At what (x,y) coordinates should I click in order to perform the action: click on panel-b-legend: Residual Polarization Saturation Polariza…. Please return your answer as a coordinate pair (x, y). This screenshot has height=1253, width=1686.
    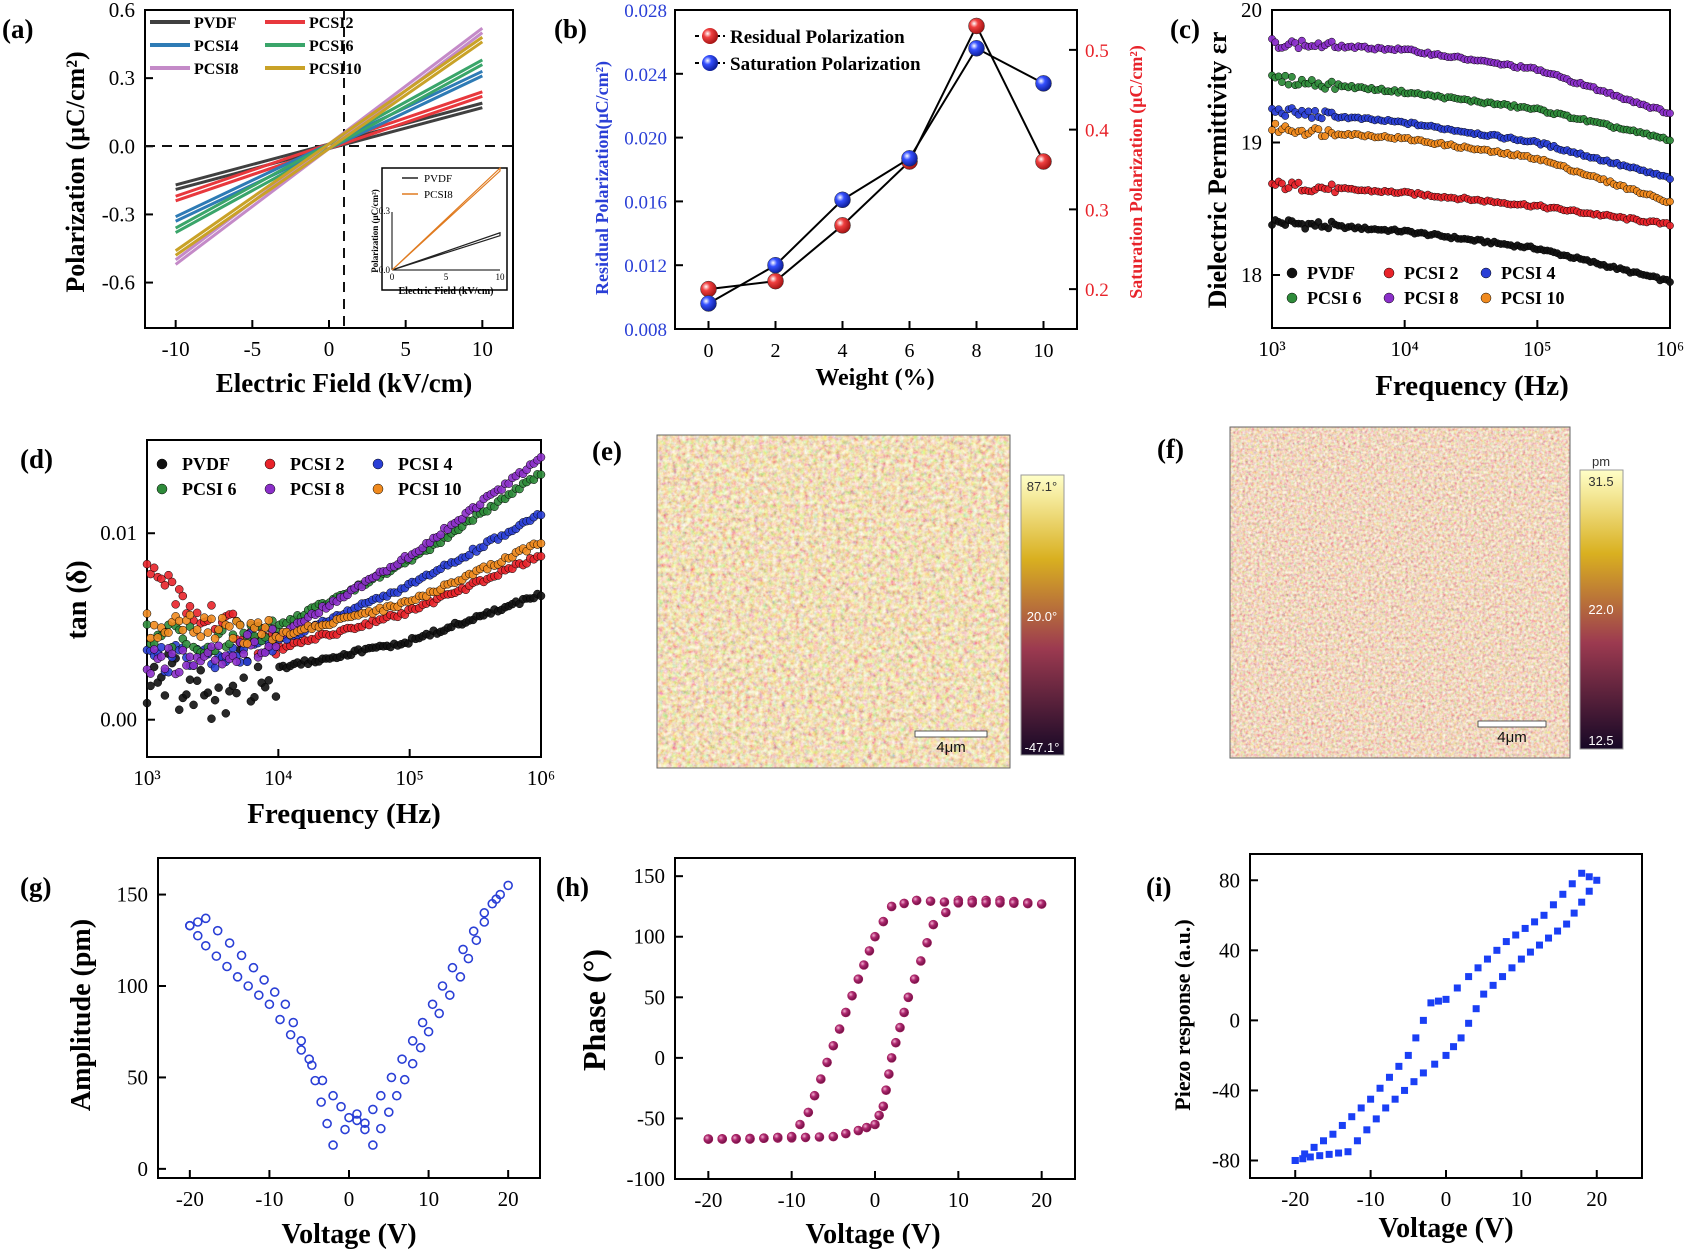
    Looking at the image, I should click on (808, 51).